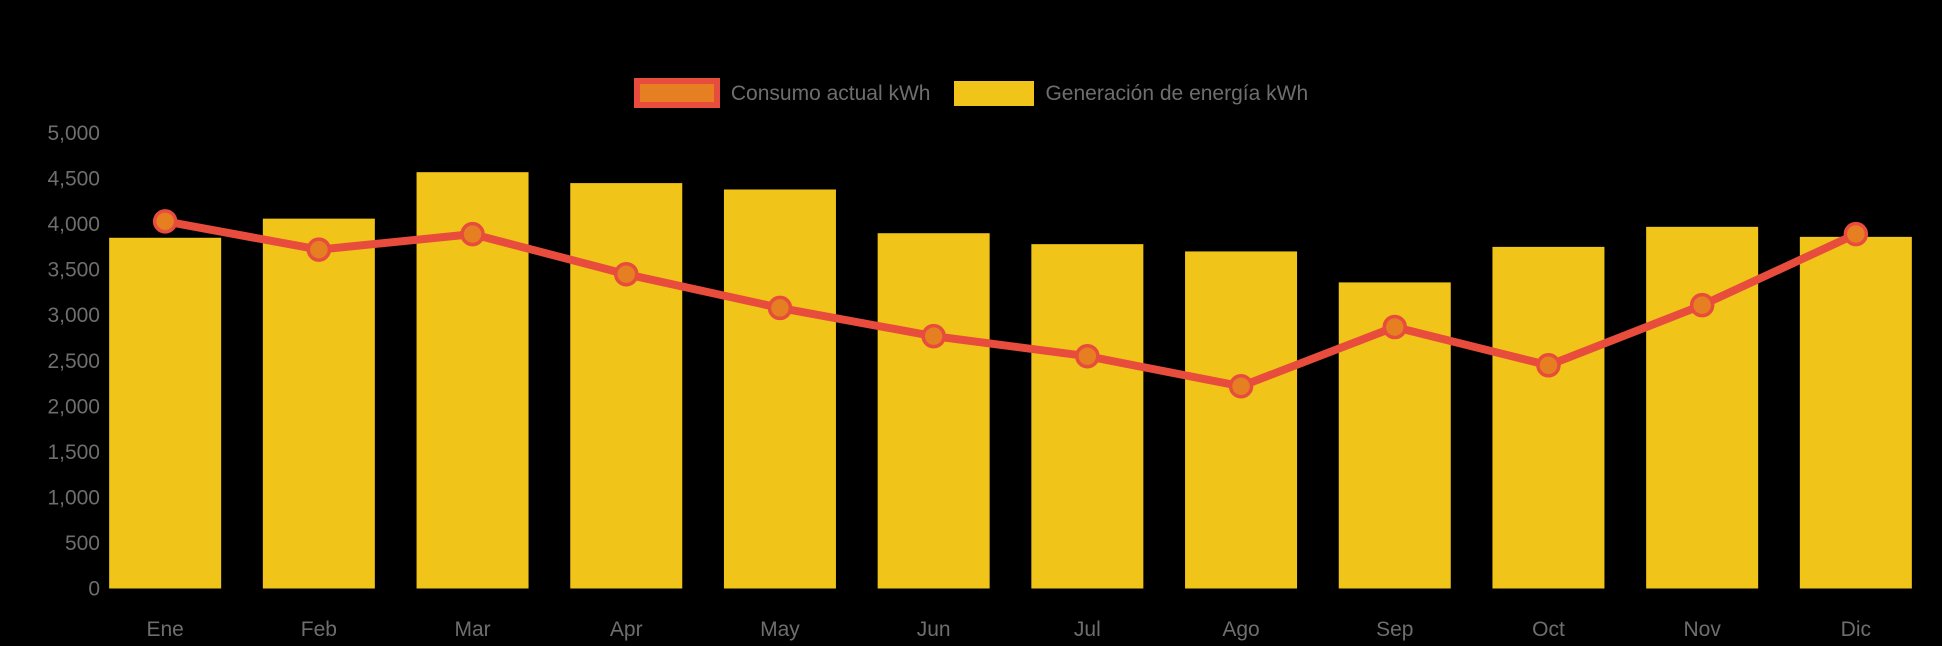  What do you see at coordinates (164, 629) in the screenshot?
I see `x-axis-tick-label-ene: Ene` at bounding box center [164, 629].